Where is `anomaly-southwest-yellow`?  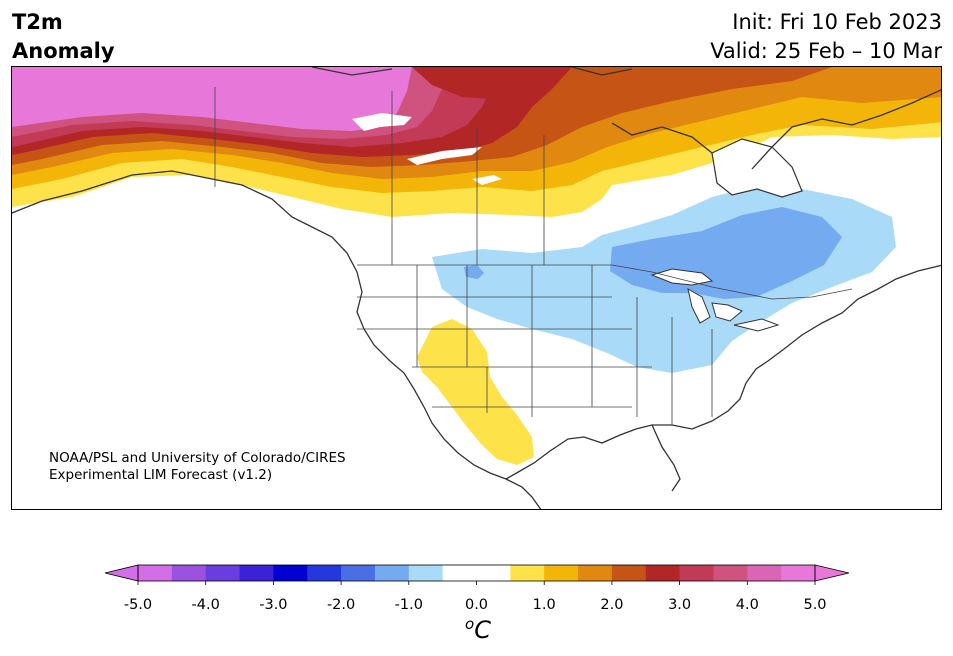
anomaly-southwest-yellow is located at coordinates (475, 392).